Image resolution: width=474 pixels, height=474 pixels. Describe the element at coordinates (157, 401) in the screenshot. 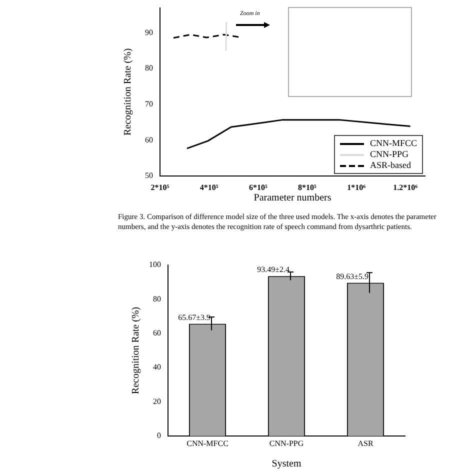

I see `y-tick-label: 20` at that location.